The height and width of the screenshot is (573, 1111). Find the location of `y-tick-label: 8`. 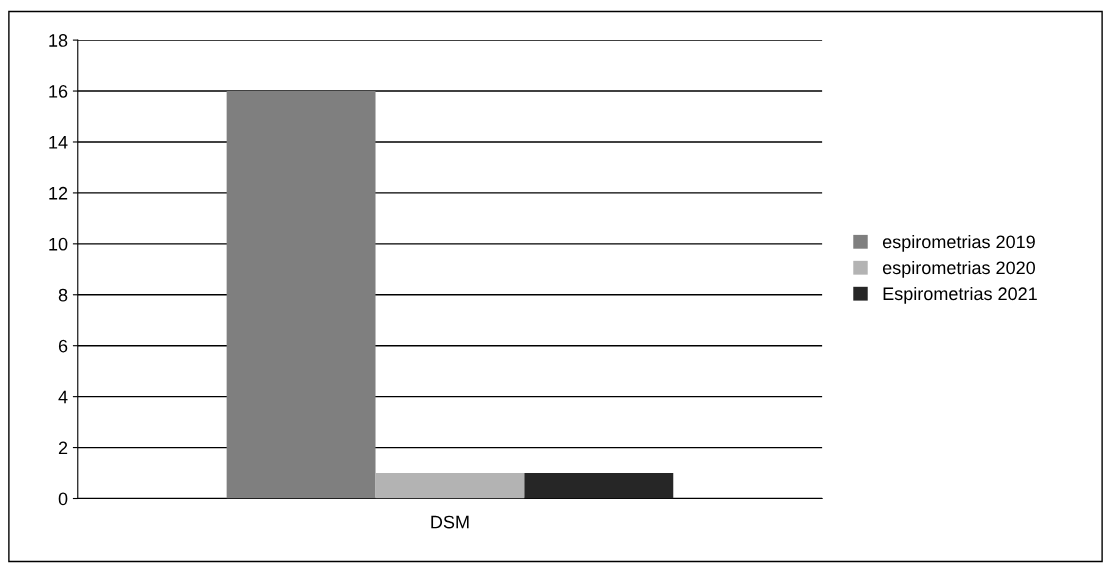

y-tick-label: 8 is located at coordinates (63, 295).